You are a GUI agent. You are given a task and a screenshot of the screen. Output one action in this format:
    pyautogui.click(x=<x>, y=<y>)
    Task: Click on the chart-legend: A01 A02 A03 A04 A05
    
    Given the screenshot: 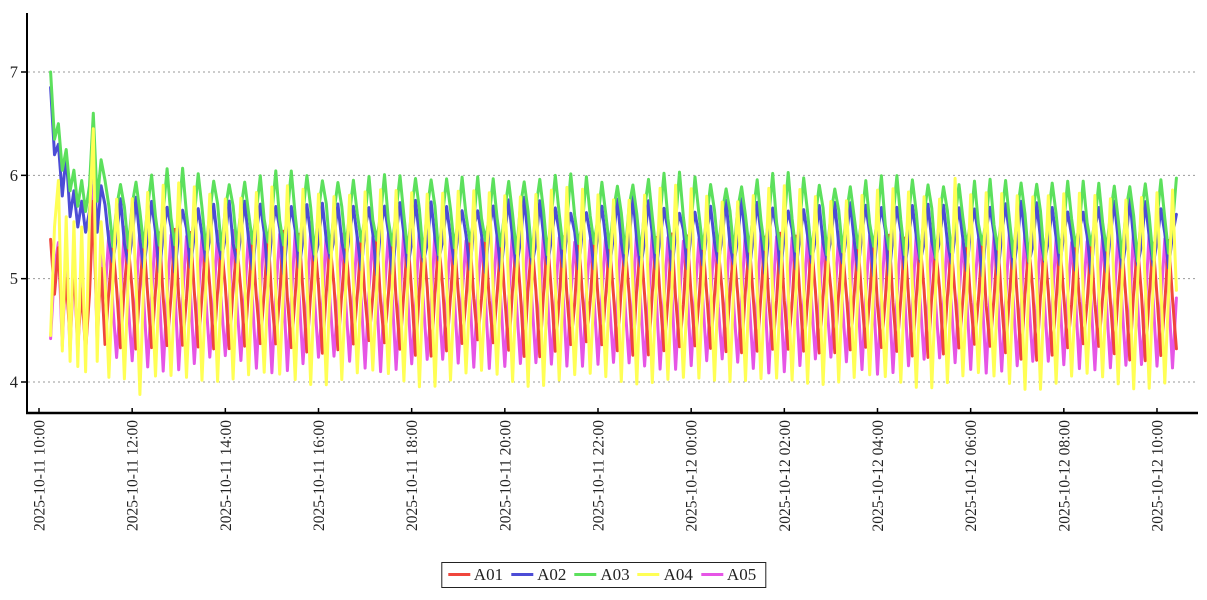 What is the action you would take?
    pyautogui.click(x=603, y=575)
    